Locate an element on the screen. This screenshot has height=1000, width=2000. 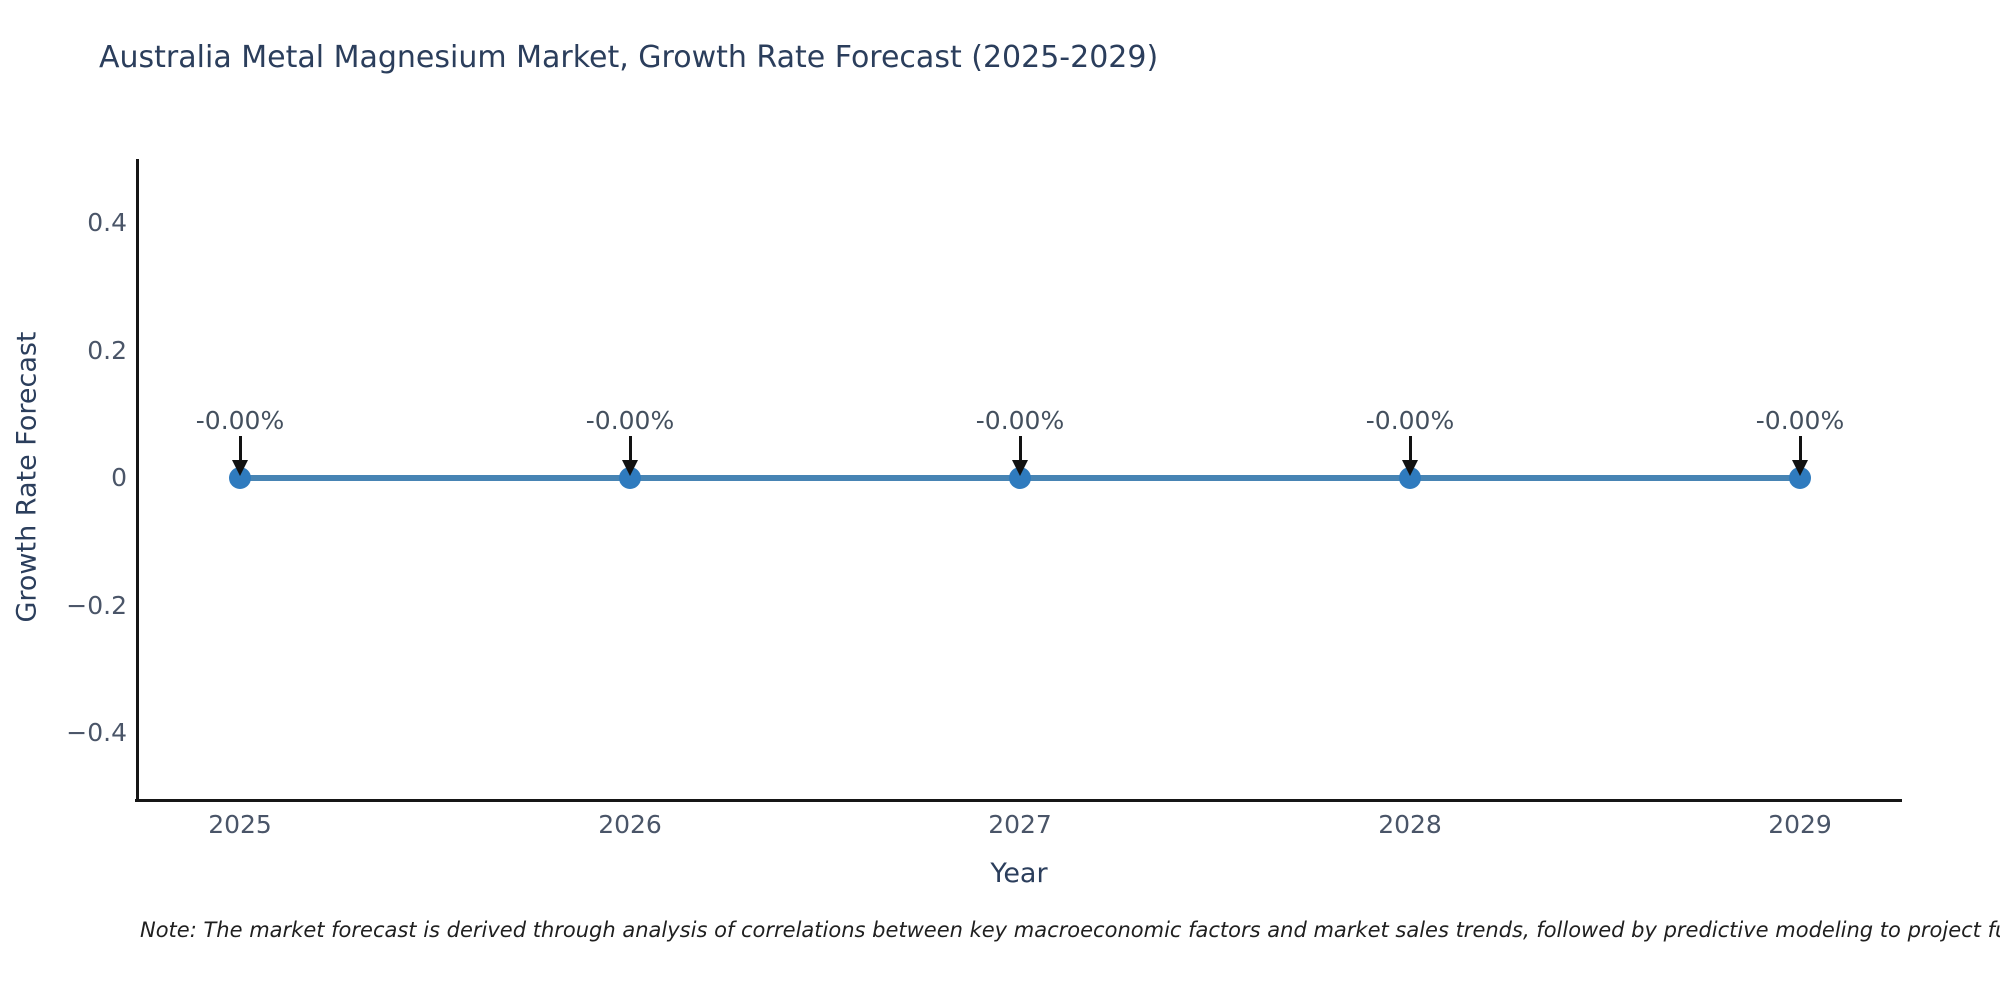
x-tick-label: 2029 is located at coordinates (1800, 824).